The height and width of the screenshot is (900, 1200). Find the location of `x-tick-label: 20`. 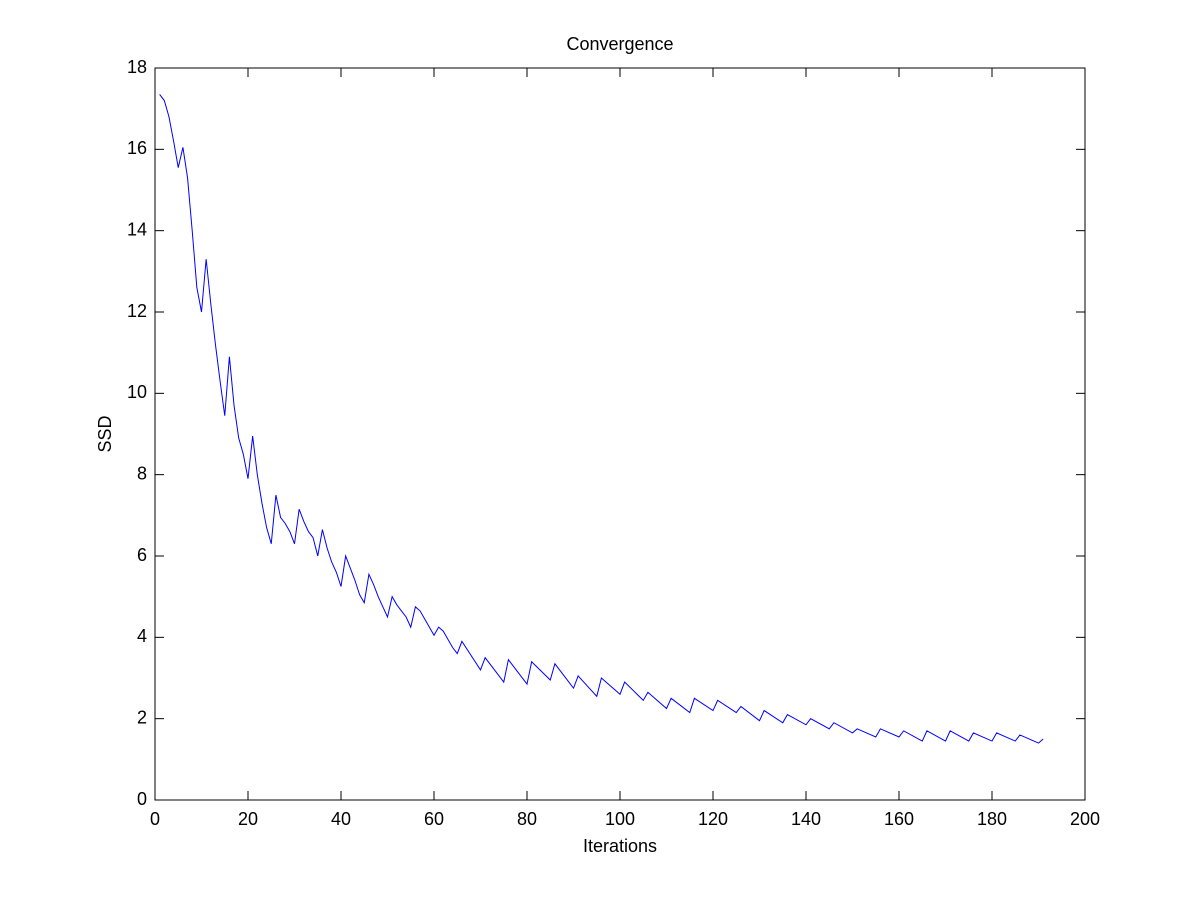

x-tick-label: 20 is located at coordinates (248, 819).